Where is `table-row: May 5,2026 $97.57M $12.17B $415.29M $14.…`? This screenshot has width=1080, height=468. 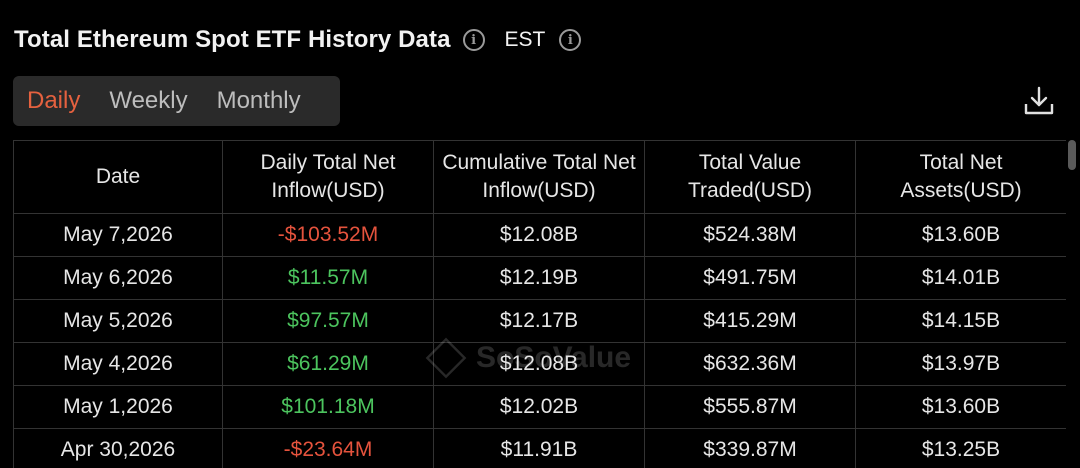 table-row: May 5,2026 $97.57M $12.17B $415.29M $14.… is located at coordinates (539, 321).